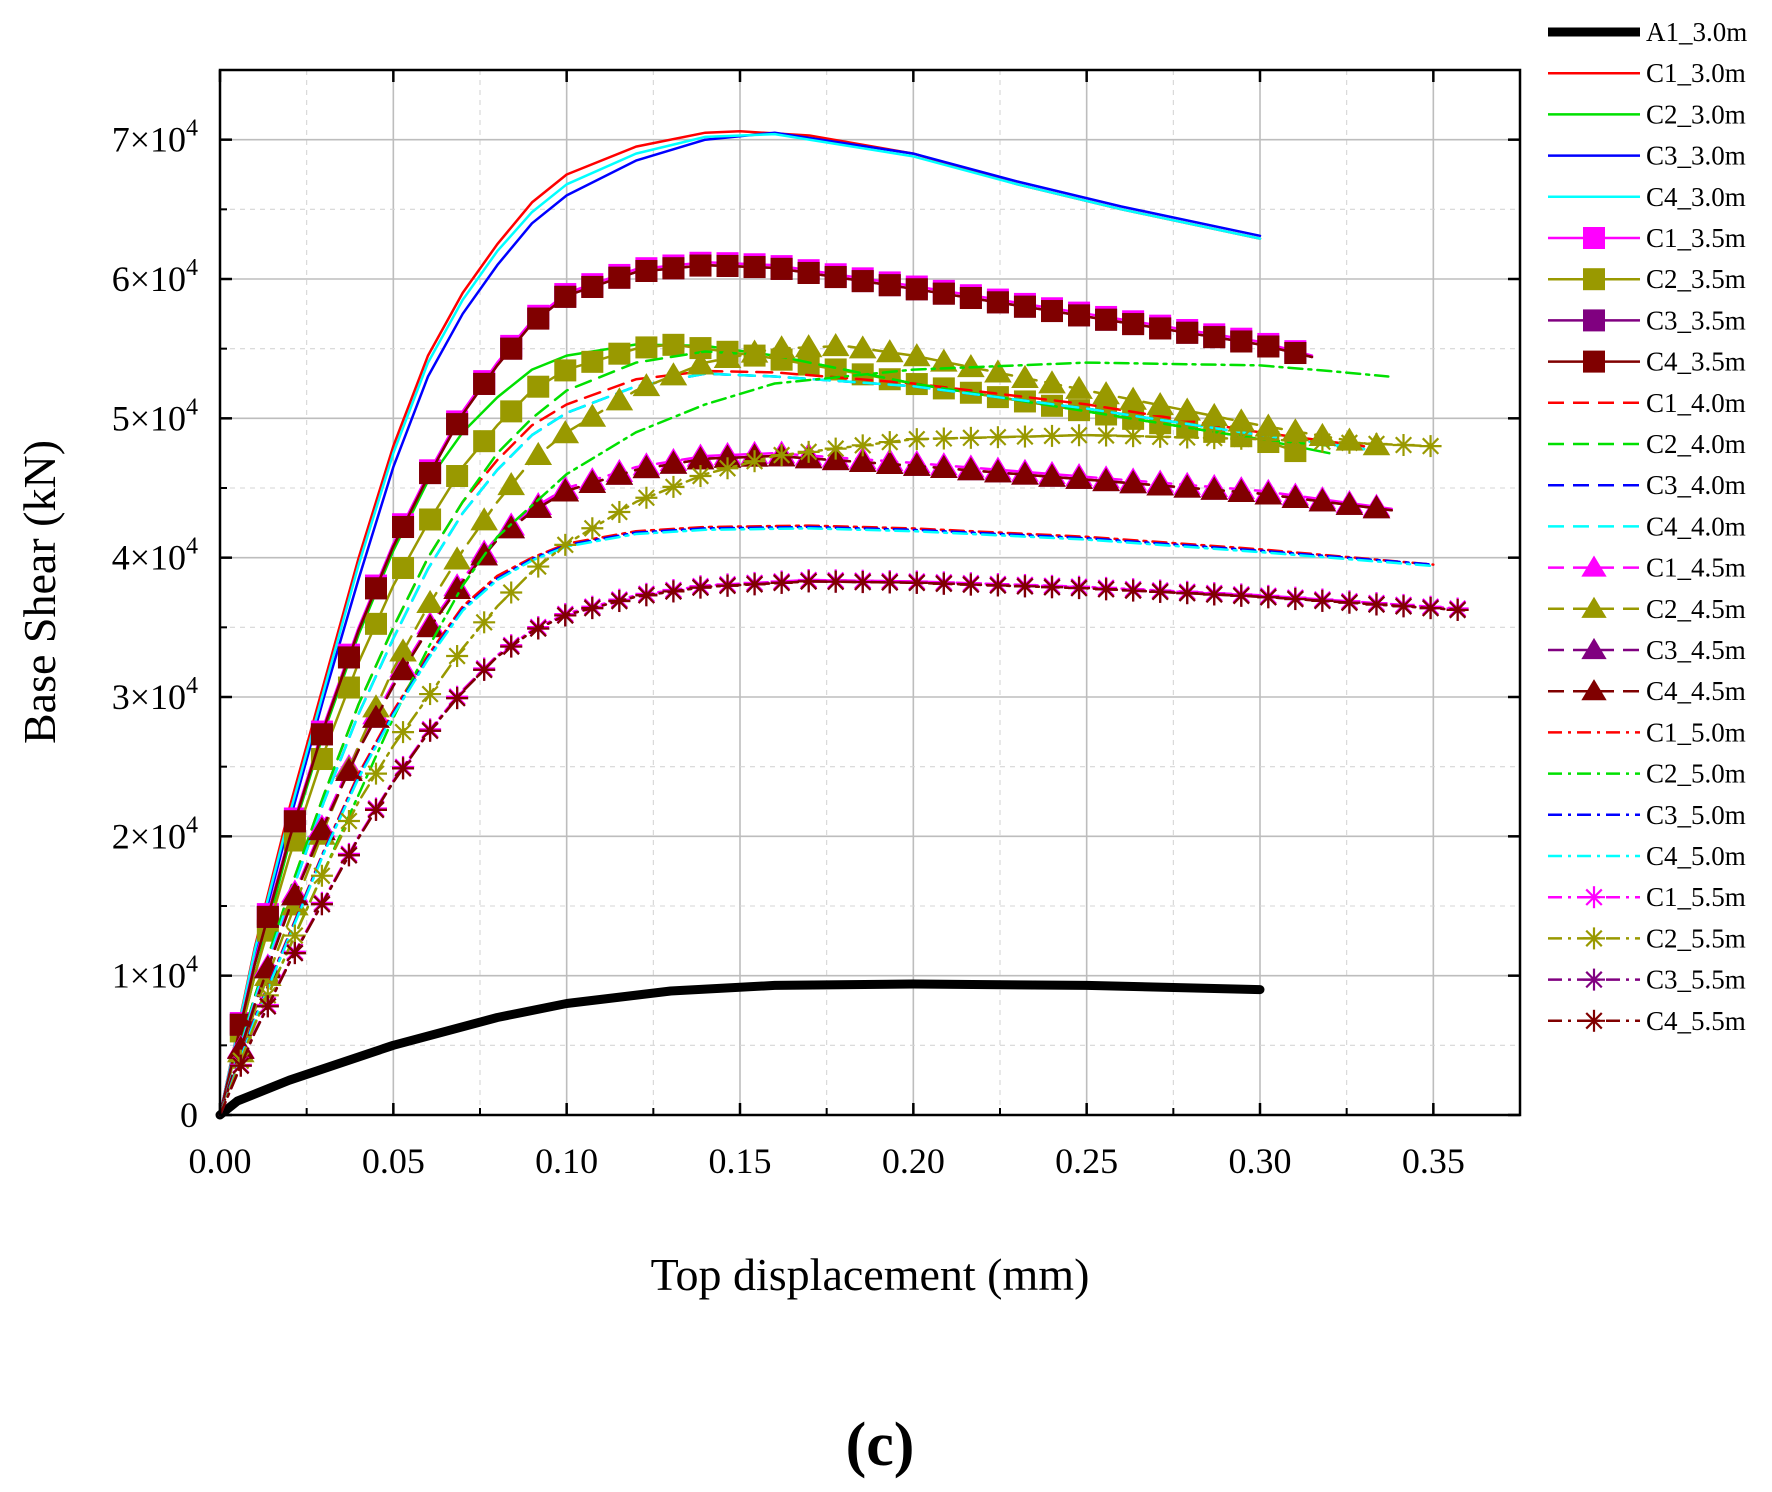  What do you see at coordinates (870, 1274) in the screenshot?
I see `x-axis-title: Top displacement (mm)` at bounding box center [870, 1274].